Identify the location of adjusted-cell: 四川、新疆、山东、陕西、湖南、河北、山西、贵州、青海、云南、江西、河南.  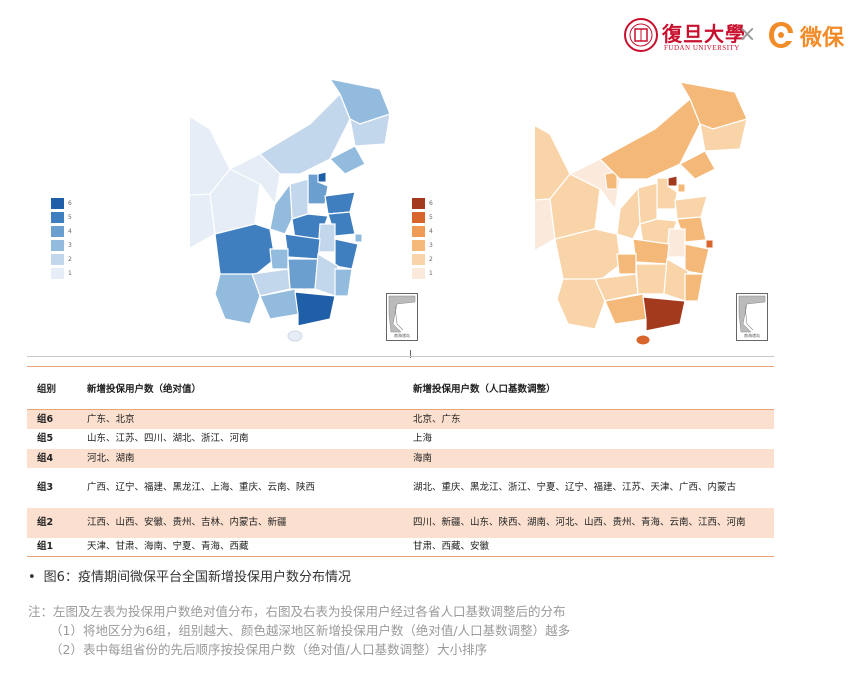
(588, 522).